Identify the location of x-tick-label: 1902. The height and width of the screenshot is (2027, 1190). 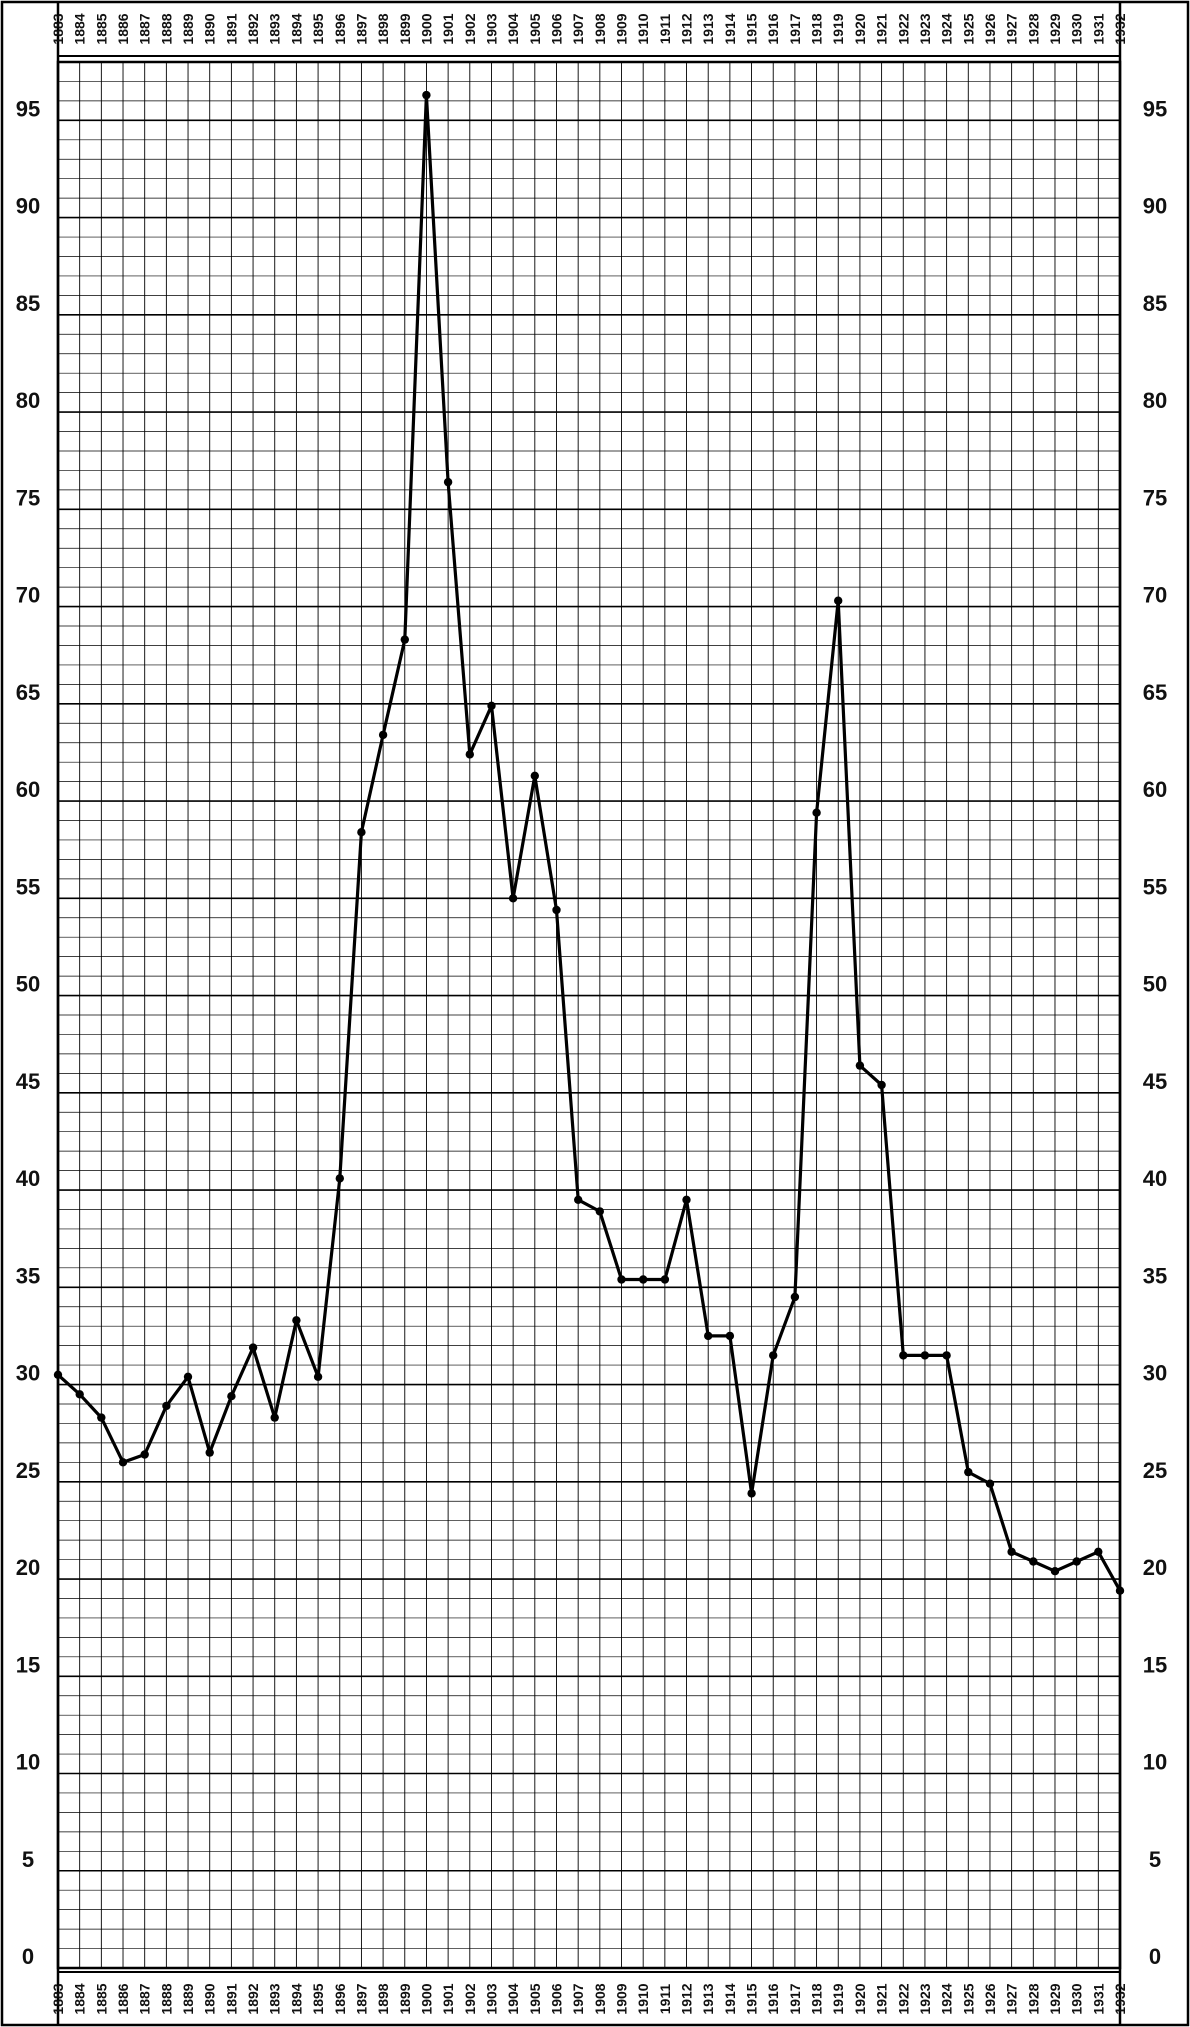
(470, 1998).